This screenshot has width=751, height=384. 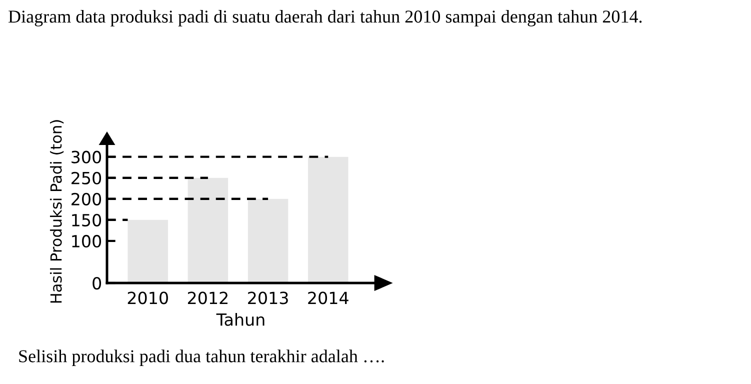 I want to click on y-tick-label: 200, so click(x=87, y=199).